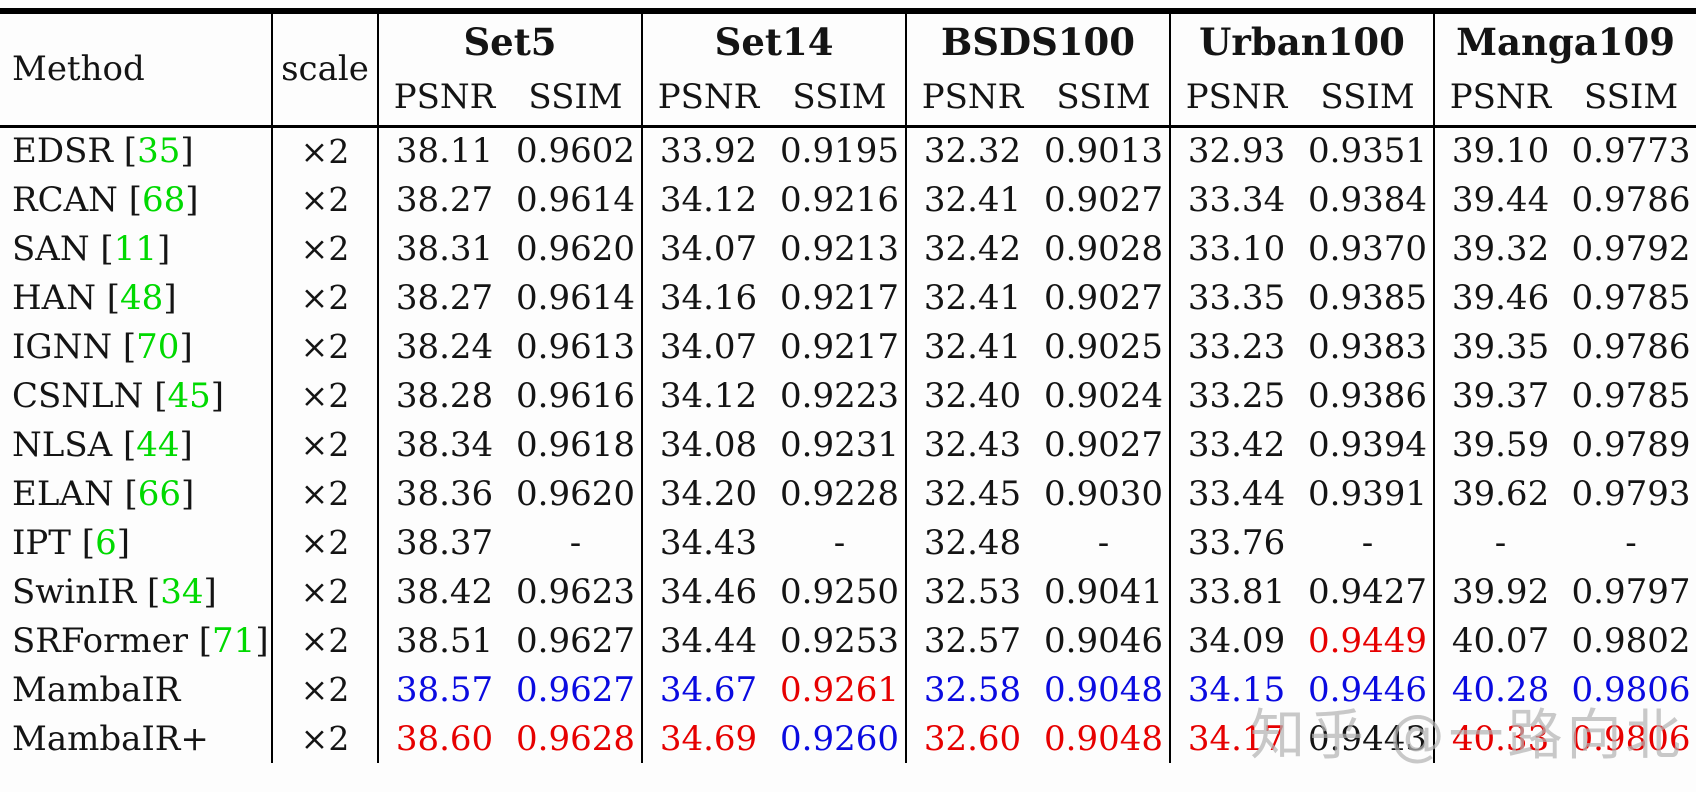 The image size is (1696, 792). I want to click on psnr-cell: 34.69, so click(708, 738).